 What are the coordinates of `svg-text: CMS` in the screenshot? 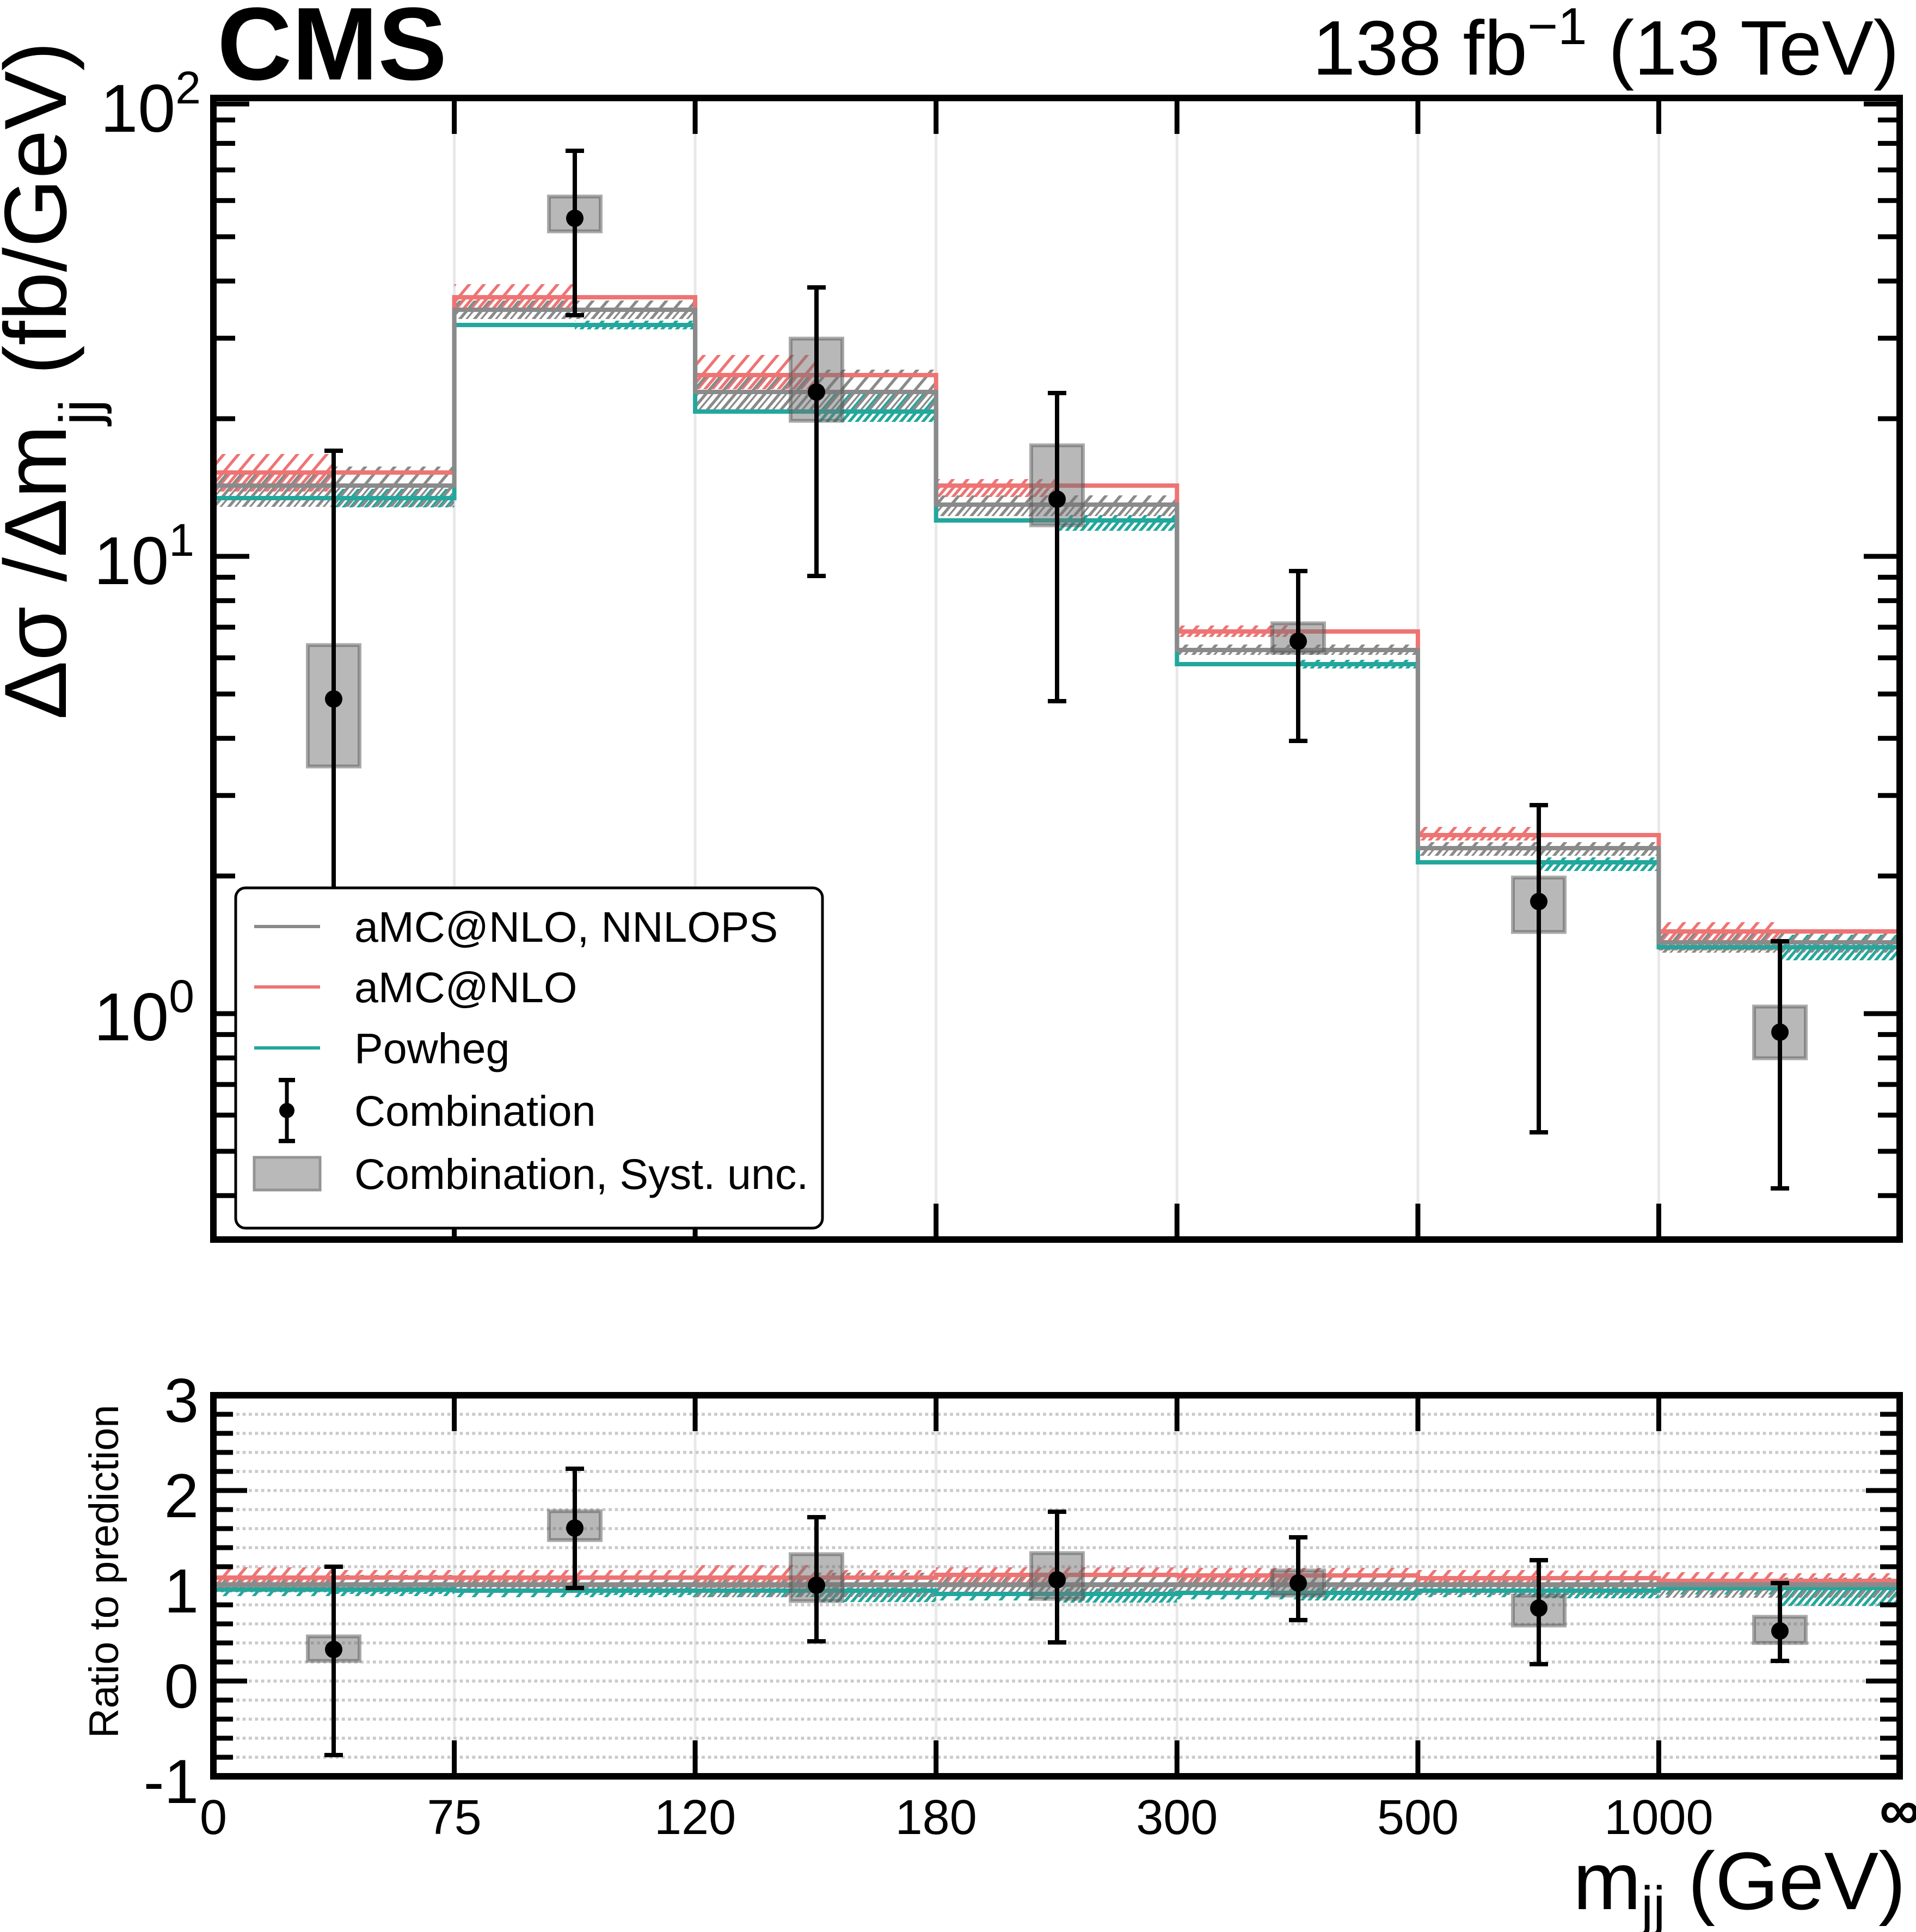 It's located at (332, 51).